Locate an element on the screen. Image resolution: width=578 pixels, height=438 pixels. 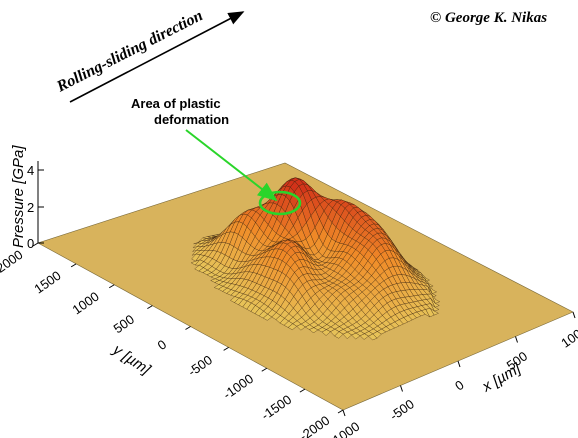
y-tick-label: 1500 is located at coordinates (47, 282).